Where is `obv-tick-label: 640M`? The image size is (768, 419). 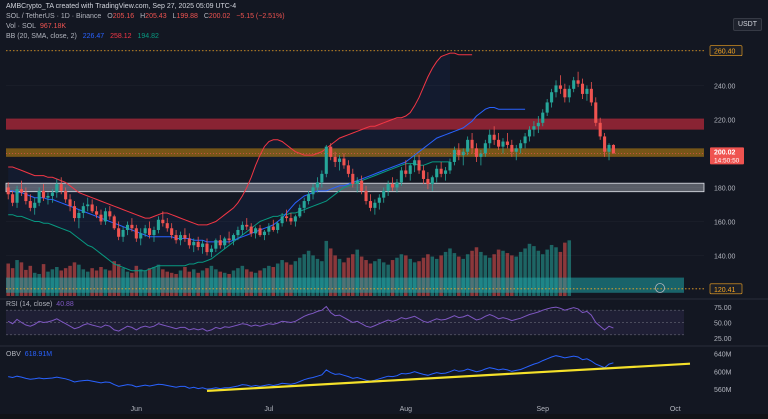
obv-tick-label: 640M is located at coordinates (723, 354).